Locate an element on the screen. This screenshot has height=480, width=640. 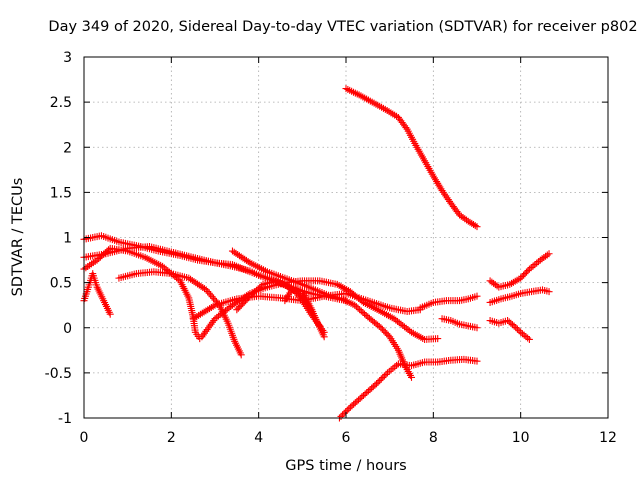
x-tick-label: 0 is located at coordinates (84, 438).